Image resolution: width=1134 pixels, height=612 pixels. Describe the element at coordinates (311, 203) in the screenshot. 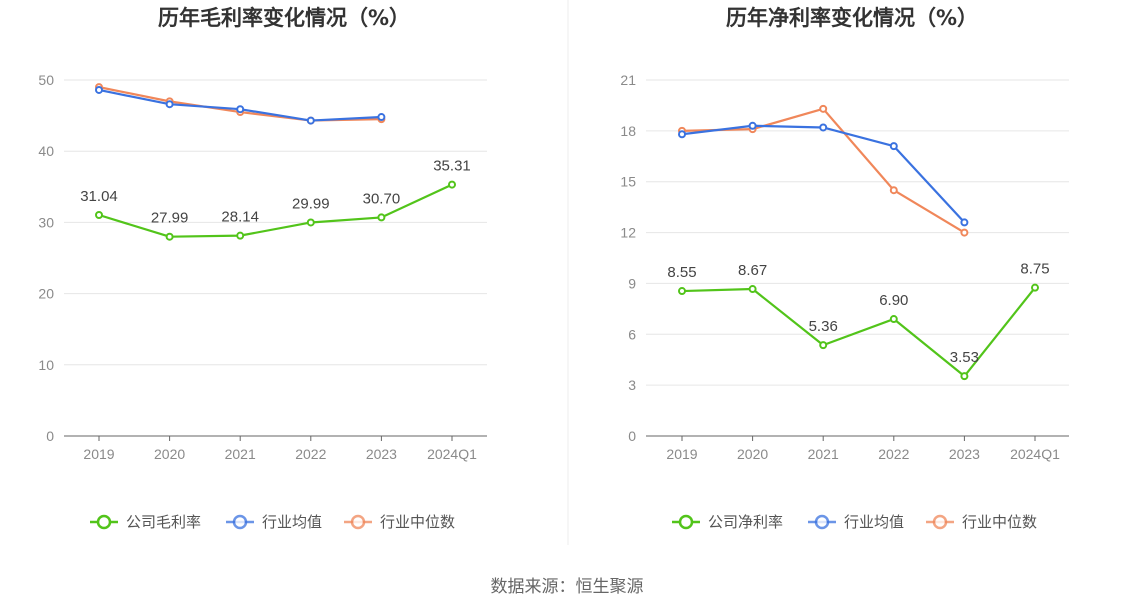

I see `data-label: 29.99` at that location.